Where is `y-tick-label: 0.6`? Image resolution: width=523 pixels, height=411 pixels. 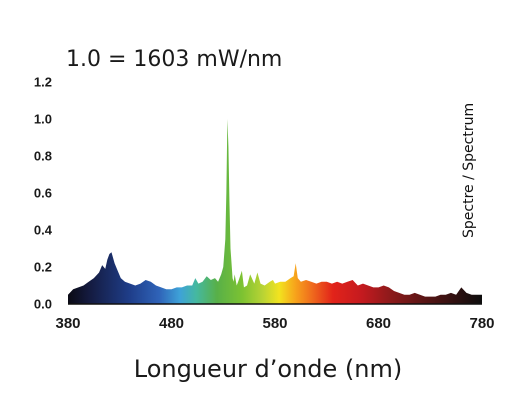
y-tick-label: 0.6 is located at coordinates (43, 193).